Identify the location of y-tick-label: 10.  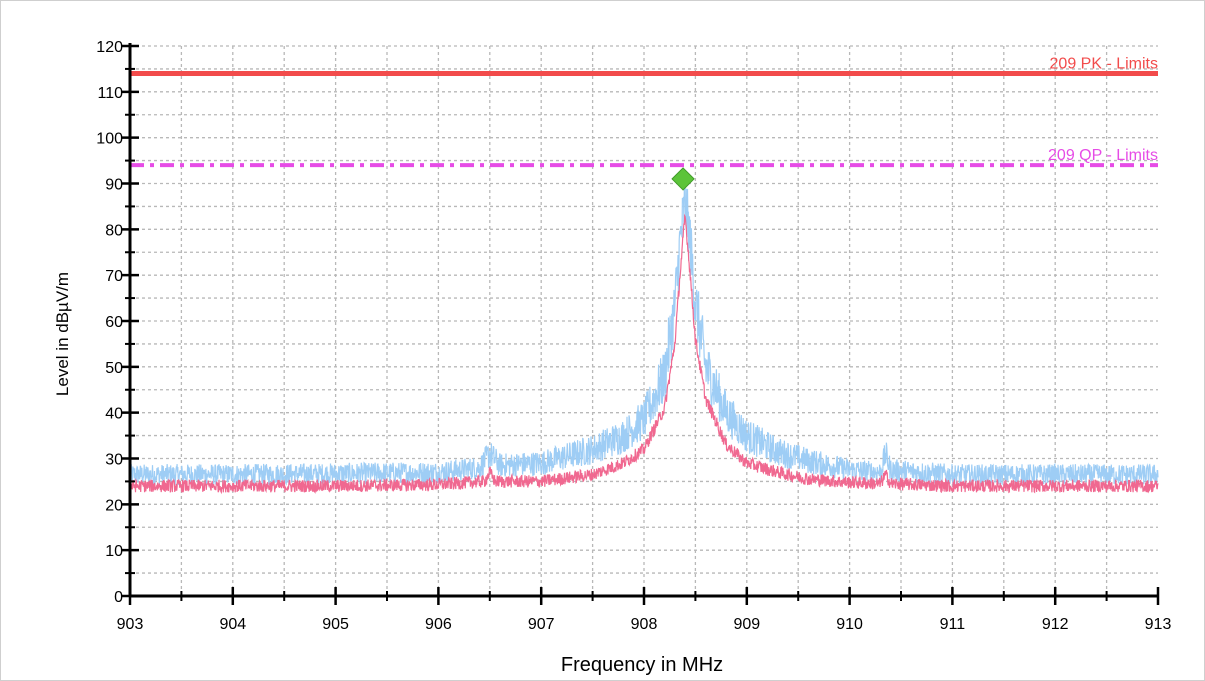
(114, 551).